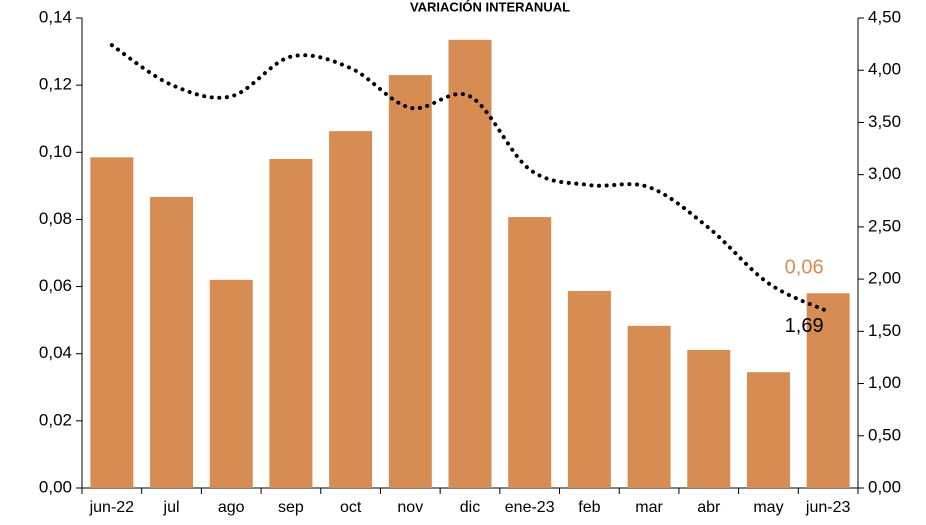 This screenshot has height=525, width=926. I want to click on y2-tick-label: 4,50, so click(884, 16).